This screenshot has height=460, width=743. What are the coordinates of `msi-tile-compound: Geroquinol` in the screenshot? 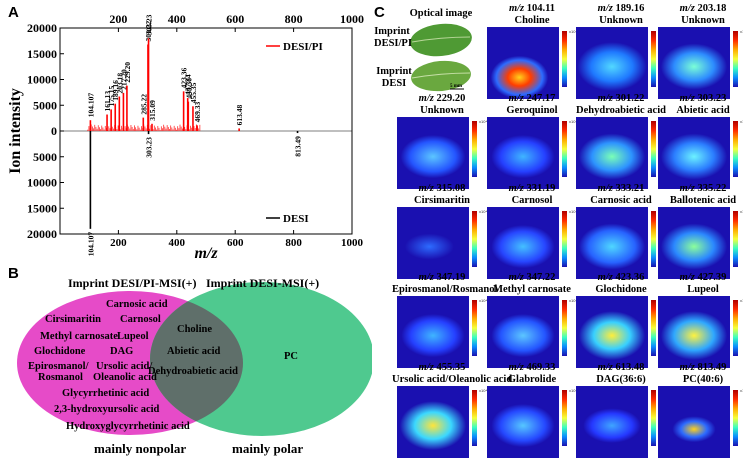 It's located at (532, 110).